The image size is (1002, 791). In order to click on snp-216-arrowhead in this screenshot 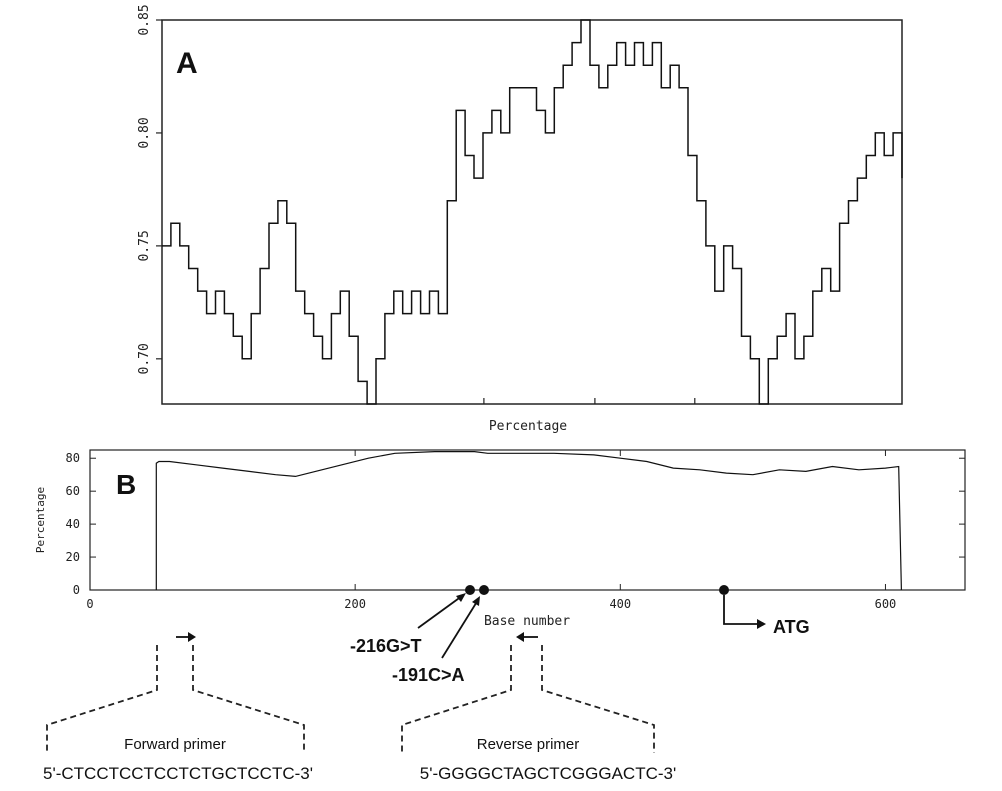, I will do `click(461, 597)`.